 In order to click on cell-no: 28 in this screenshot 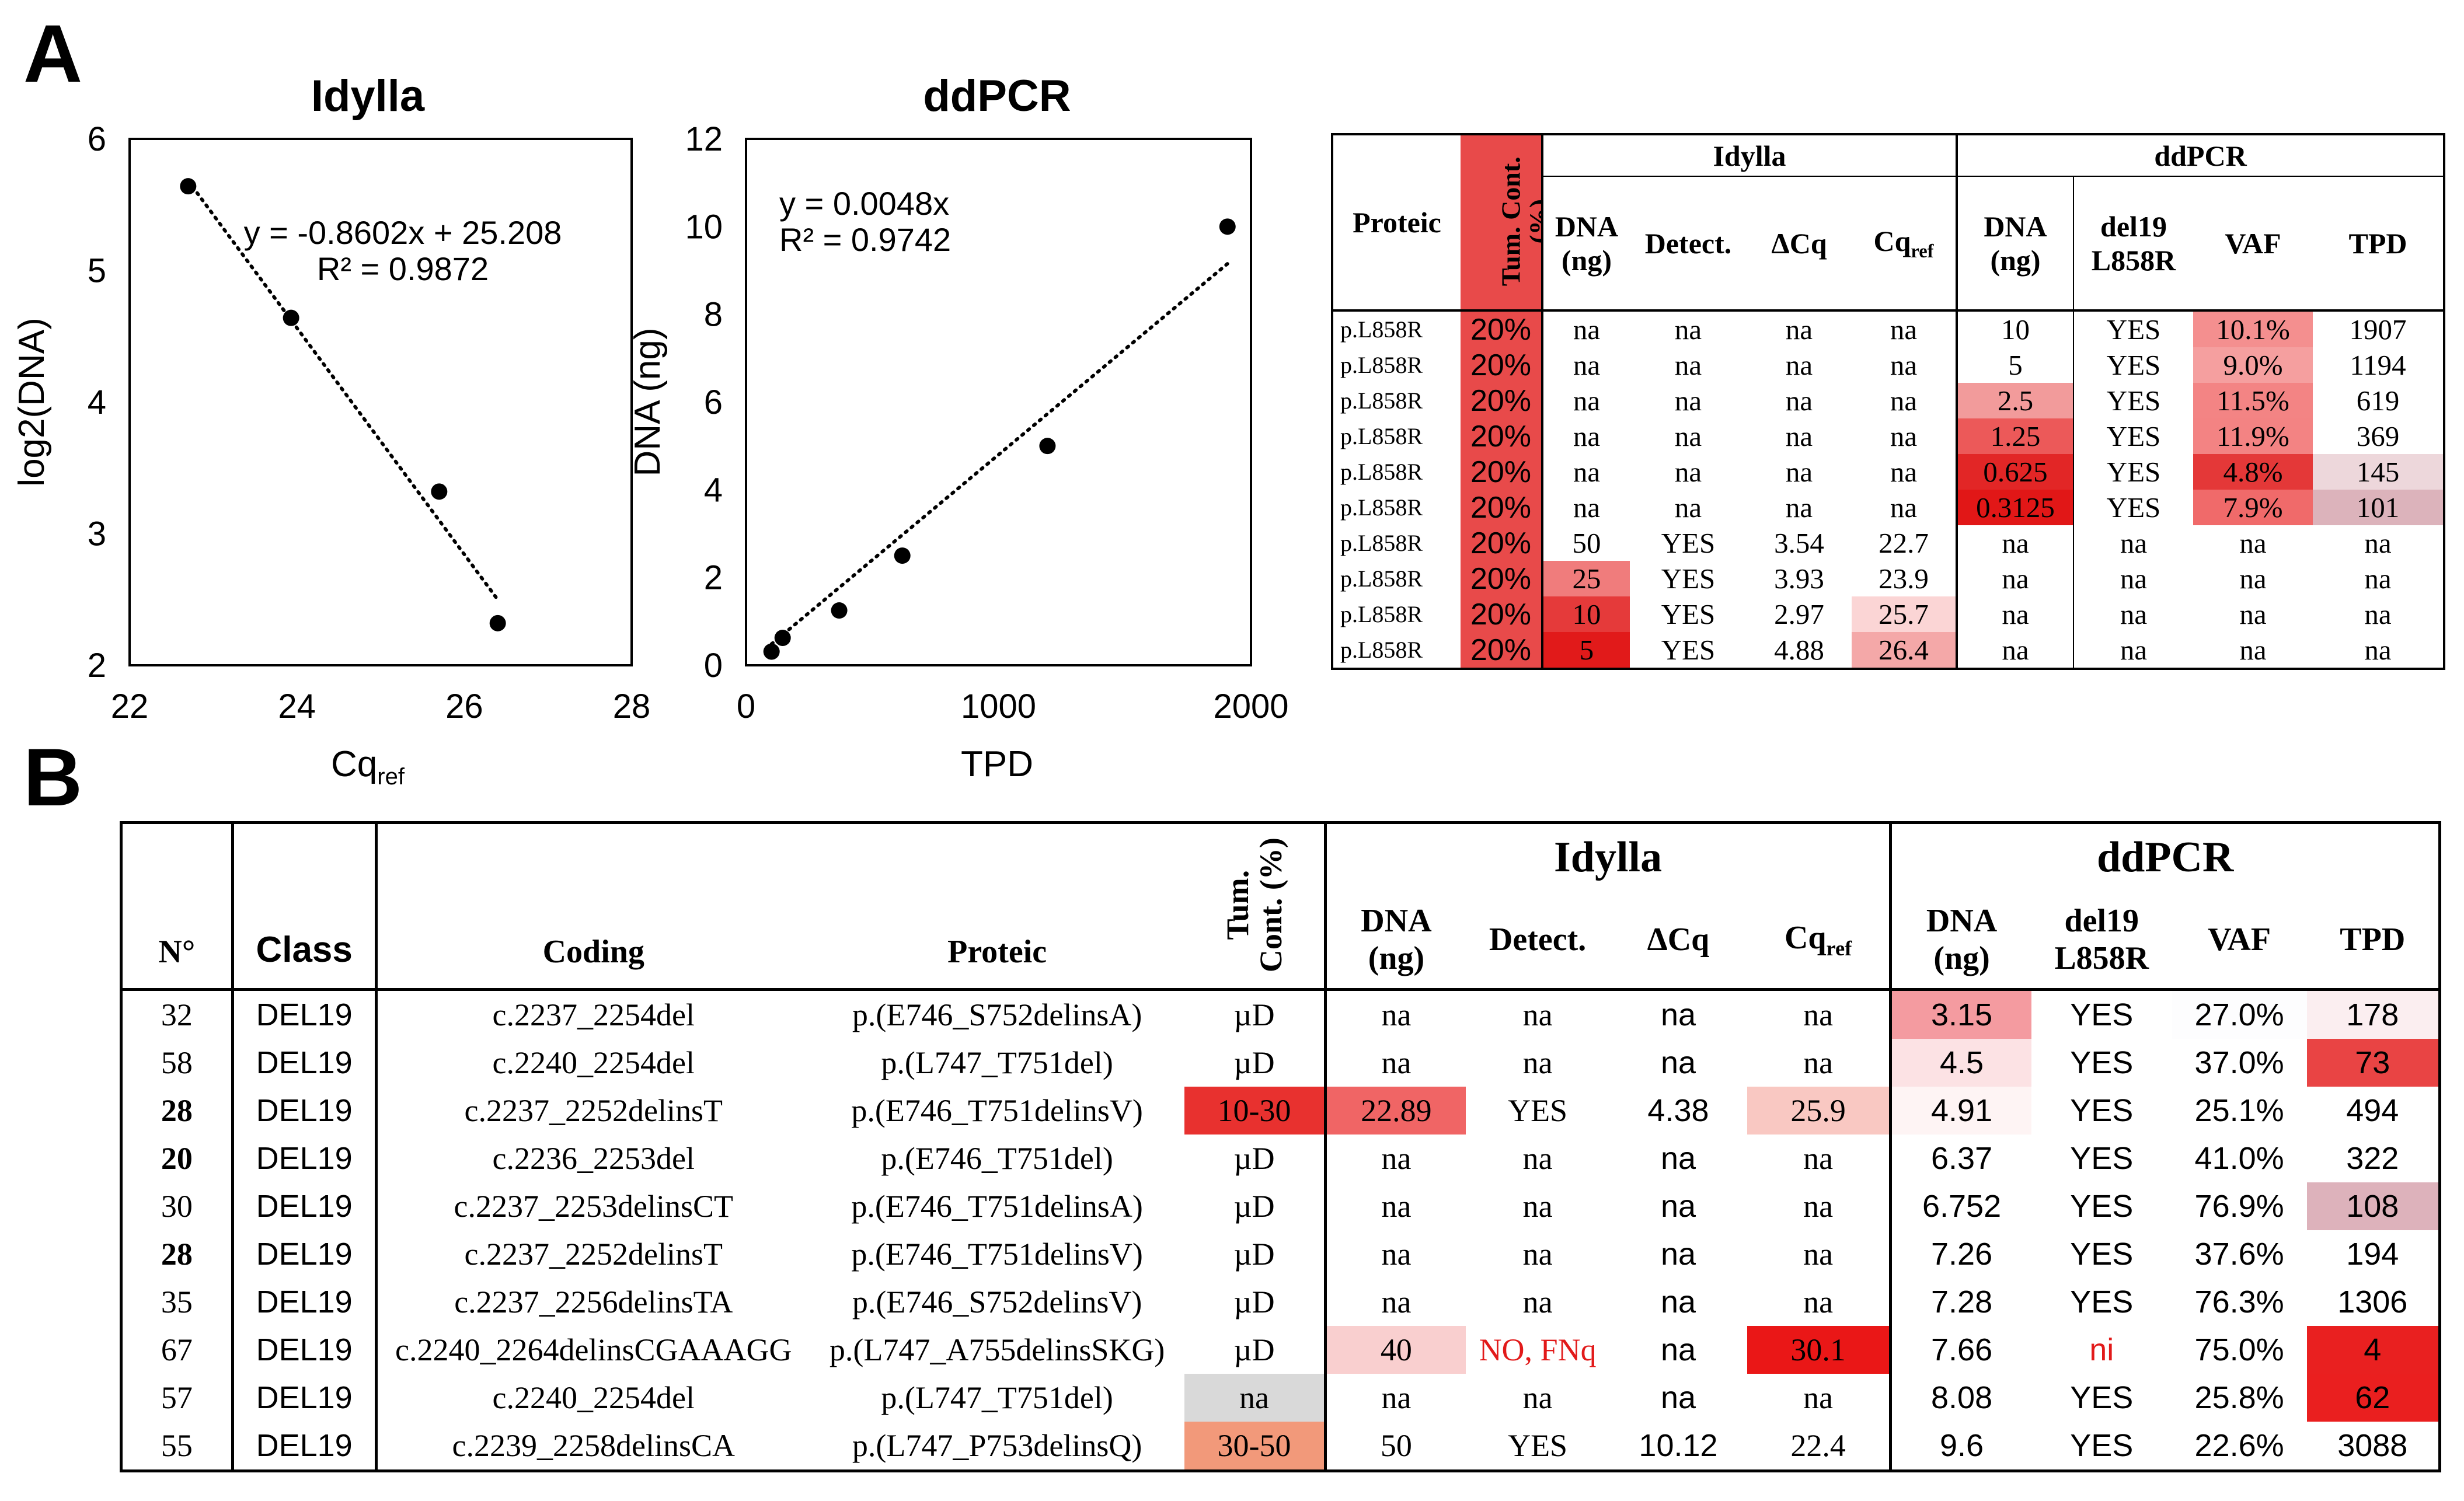, I will do `click(177, 1255)`.